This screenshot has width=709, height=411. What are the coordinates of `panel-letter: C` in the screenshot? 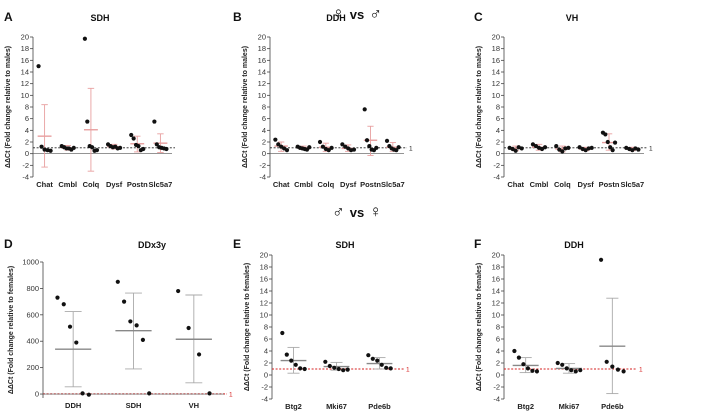 It's located at (478, 17).